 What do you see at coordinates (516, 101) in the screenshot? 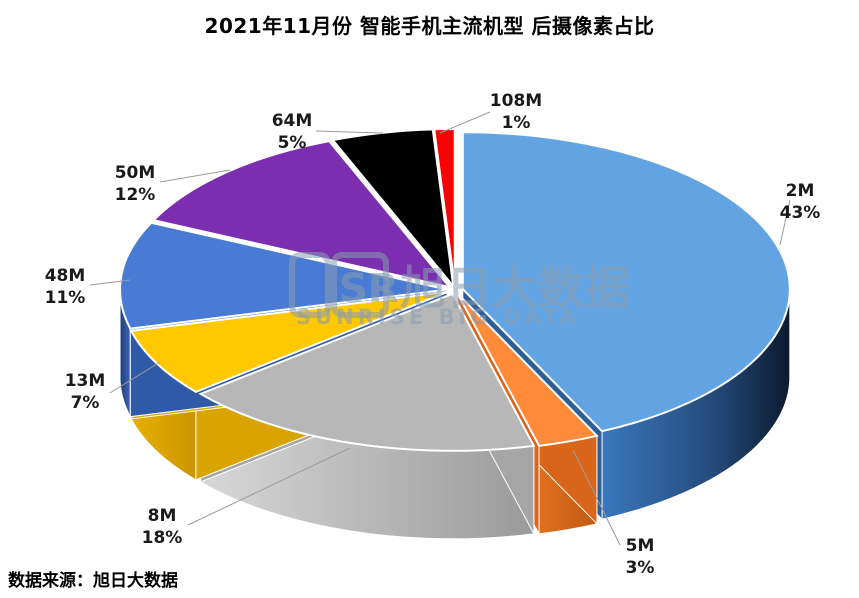
I see `slice-label-108m: 108M` at bounding box center [516, 101].